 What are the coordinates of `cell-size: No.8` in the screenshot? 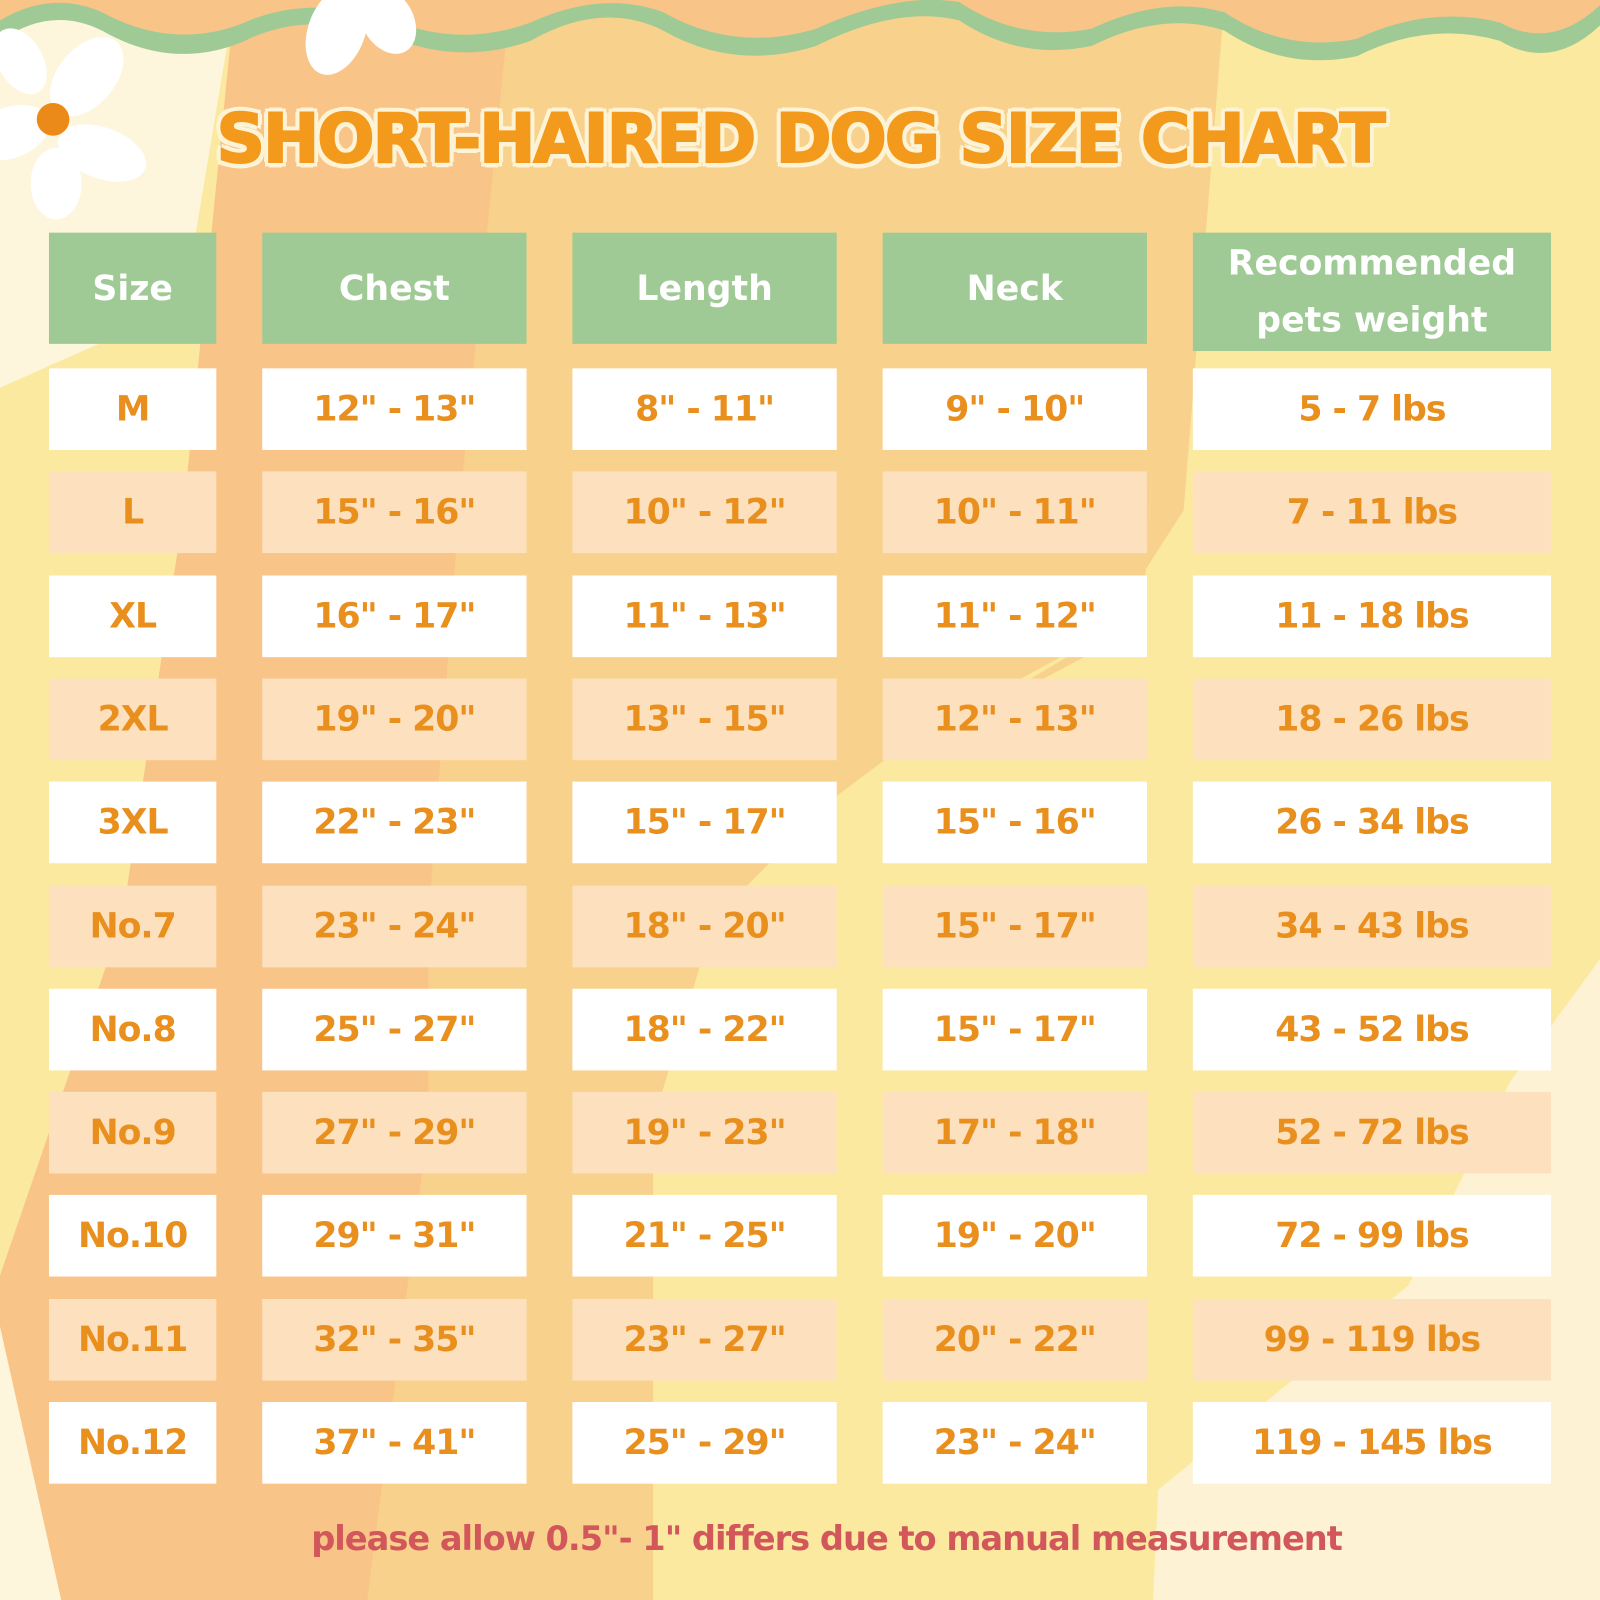 It's located at (132, 1029).